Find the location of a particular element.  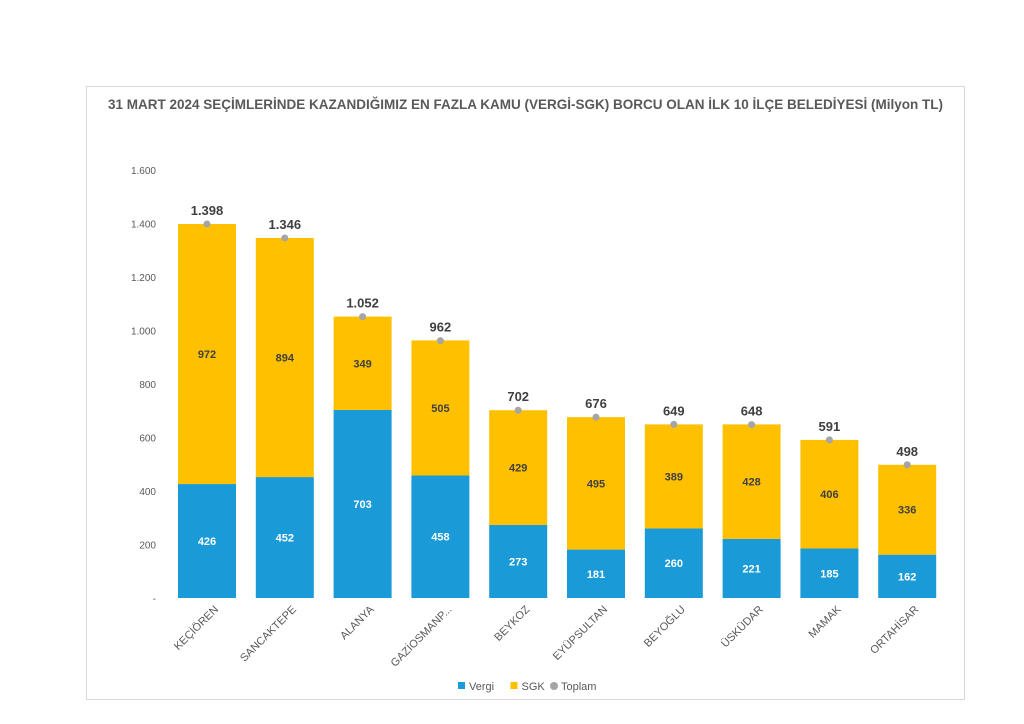

data-label-toplam: 1.398 is located at coordinates (207, 210).